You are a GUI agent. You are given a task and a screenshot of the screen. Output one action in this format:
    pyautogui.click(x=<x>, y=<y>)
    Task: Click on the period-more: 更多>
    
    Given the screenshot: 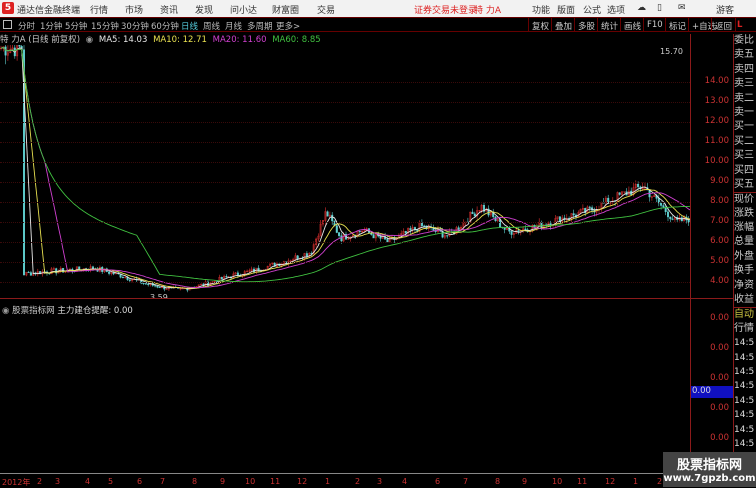 What is the action you would take?
    pyautogui.click(x=288, y=27)
    